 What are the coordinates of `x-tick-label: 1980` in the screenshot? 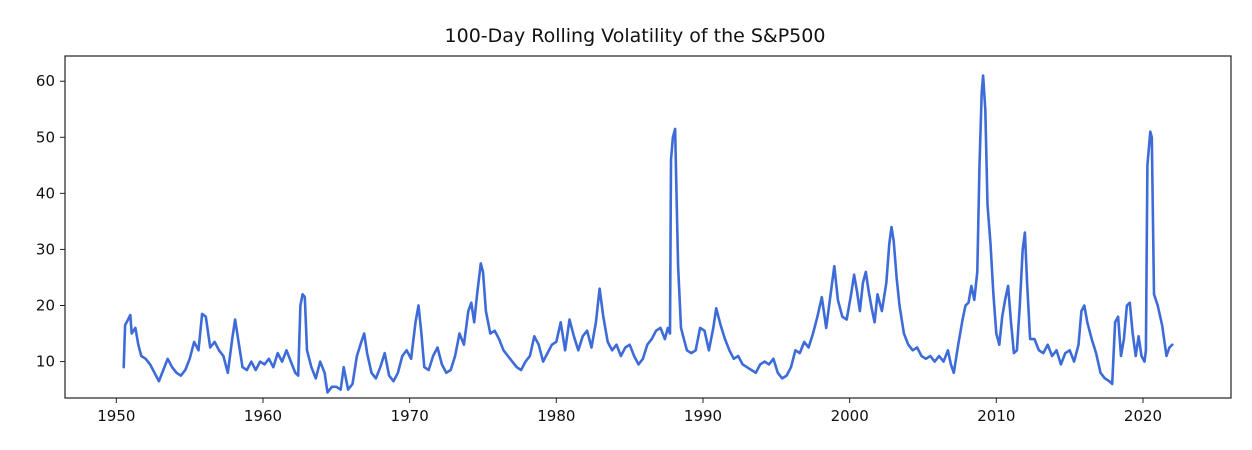 It's located at (556, 416).